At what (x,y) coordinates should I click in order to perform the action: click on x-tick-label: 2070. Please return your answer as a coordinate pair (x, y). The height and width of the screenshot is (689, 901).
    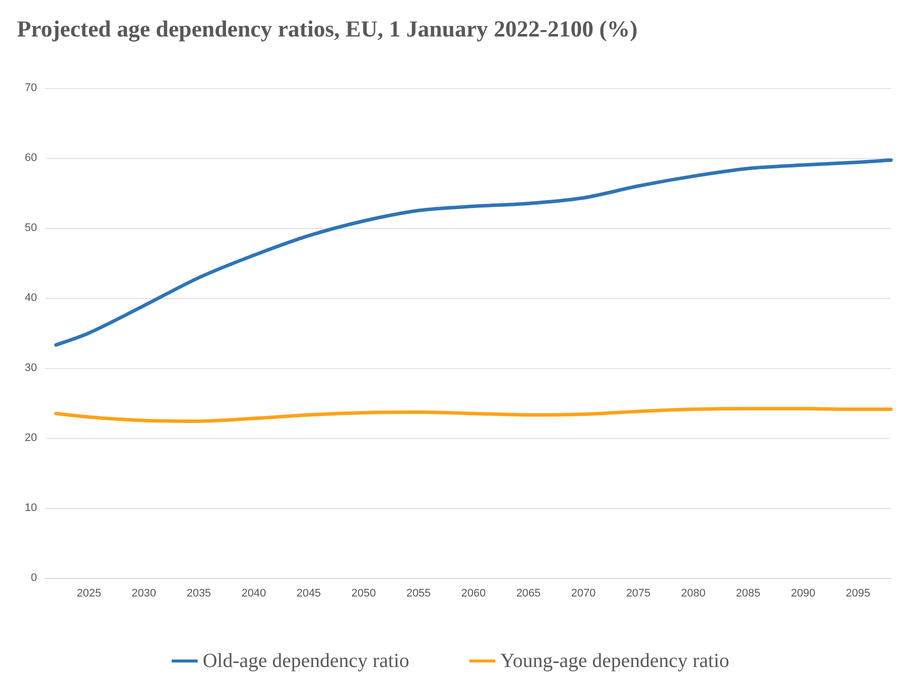
    Looking at the image, I should click on (583, 594).